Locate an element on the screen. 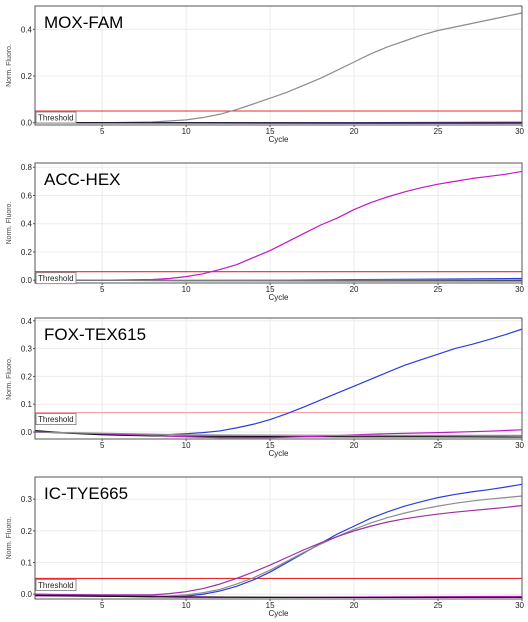 The width and height of the screenshot is (528, 622). y-tick-label: 0.6 is located at coordinates (27, 195).